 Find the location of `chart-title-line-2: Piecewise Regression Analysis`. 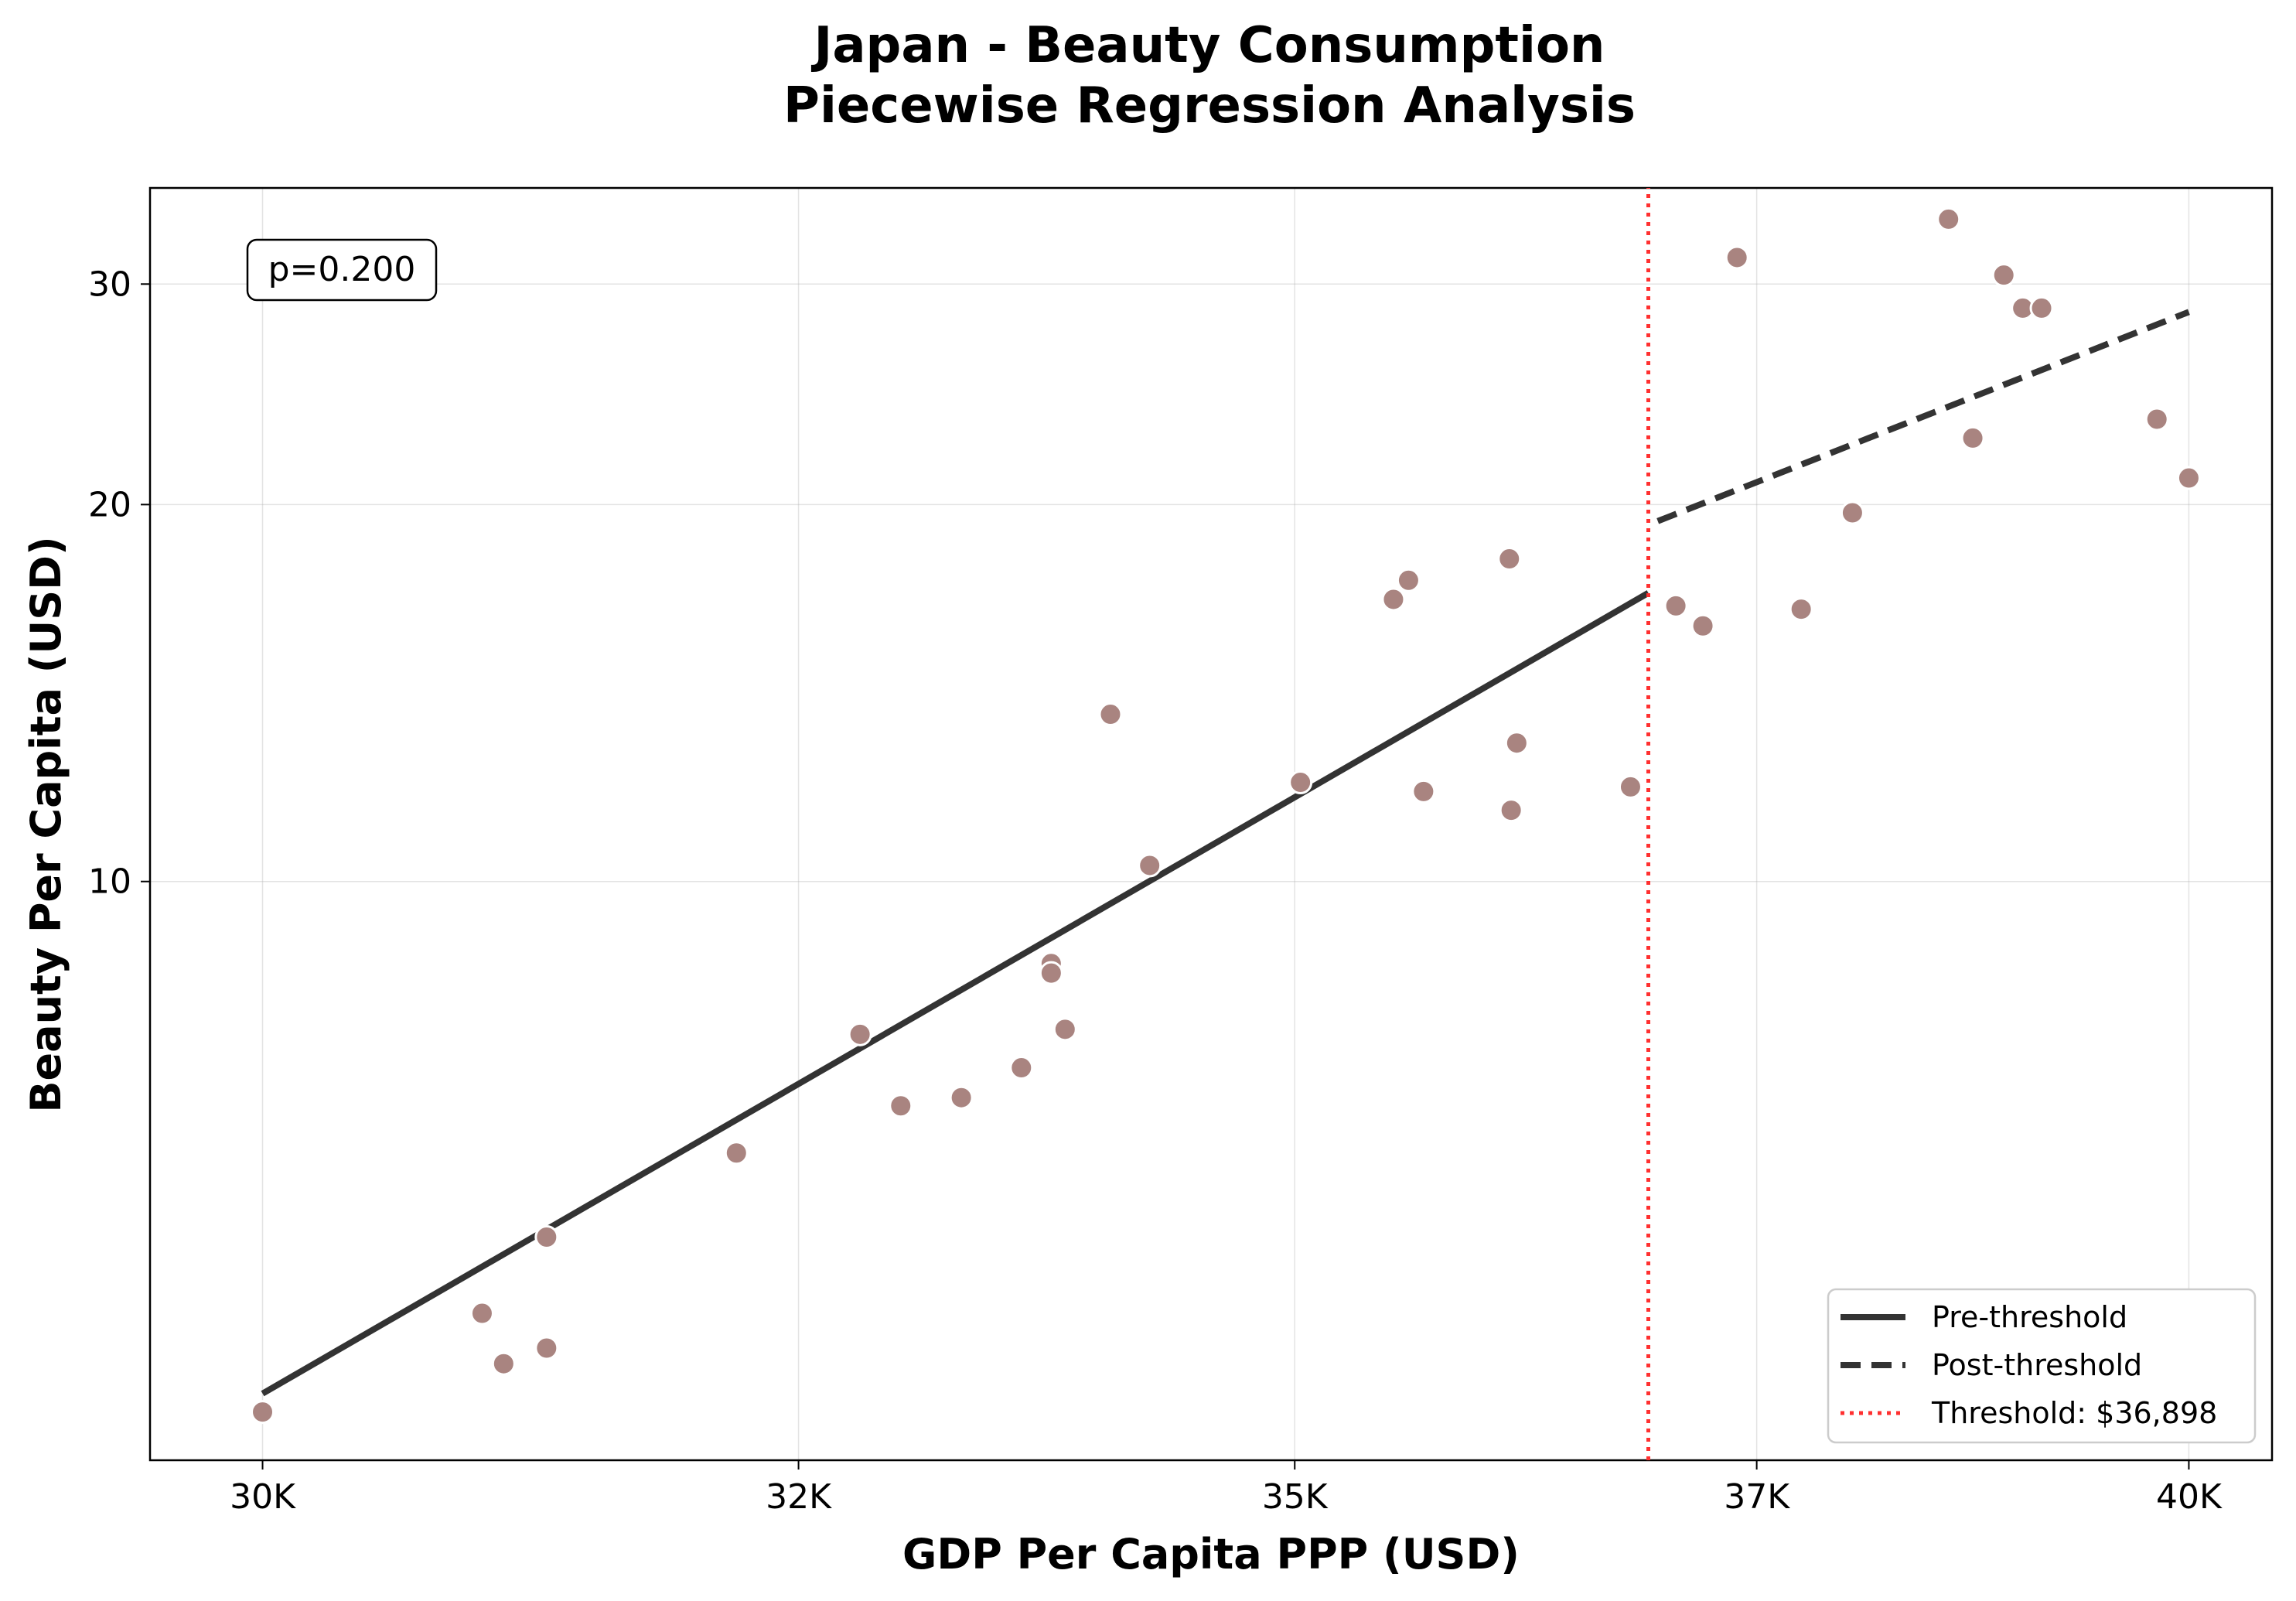

chart-title-line-2: Piecewise Regression Analysis is located at coordinates (1209, 106).